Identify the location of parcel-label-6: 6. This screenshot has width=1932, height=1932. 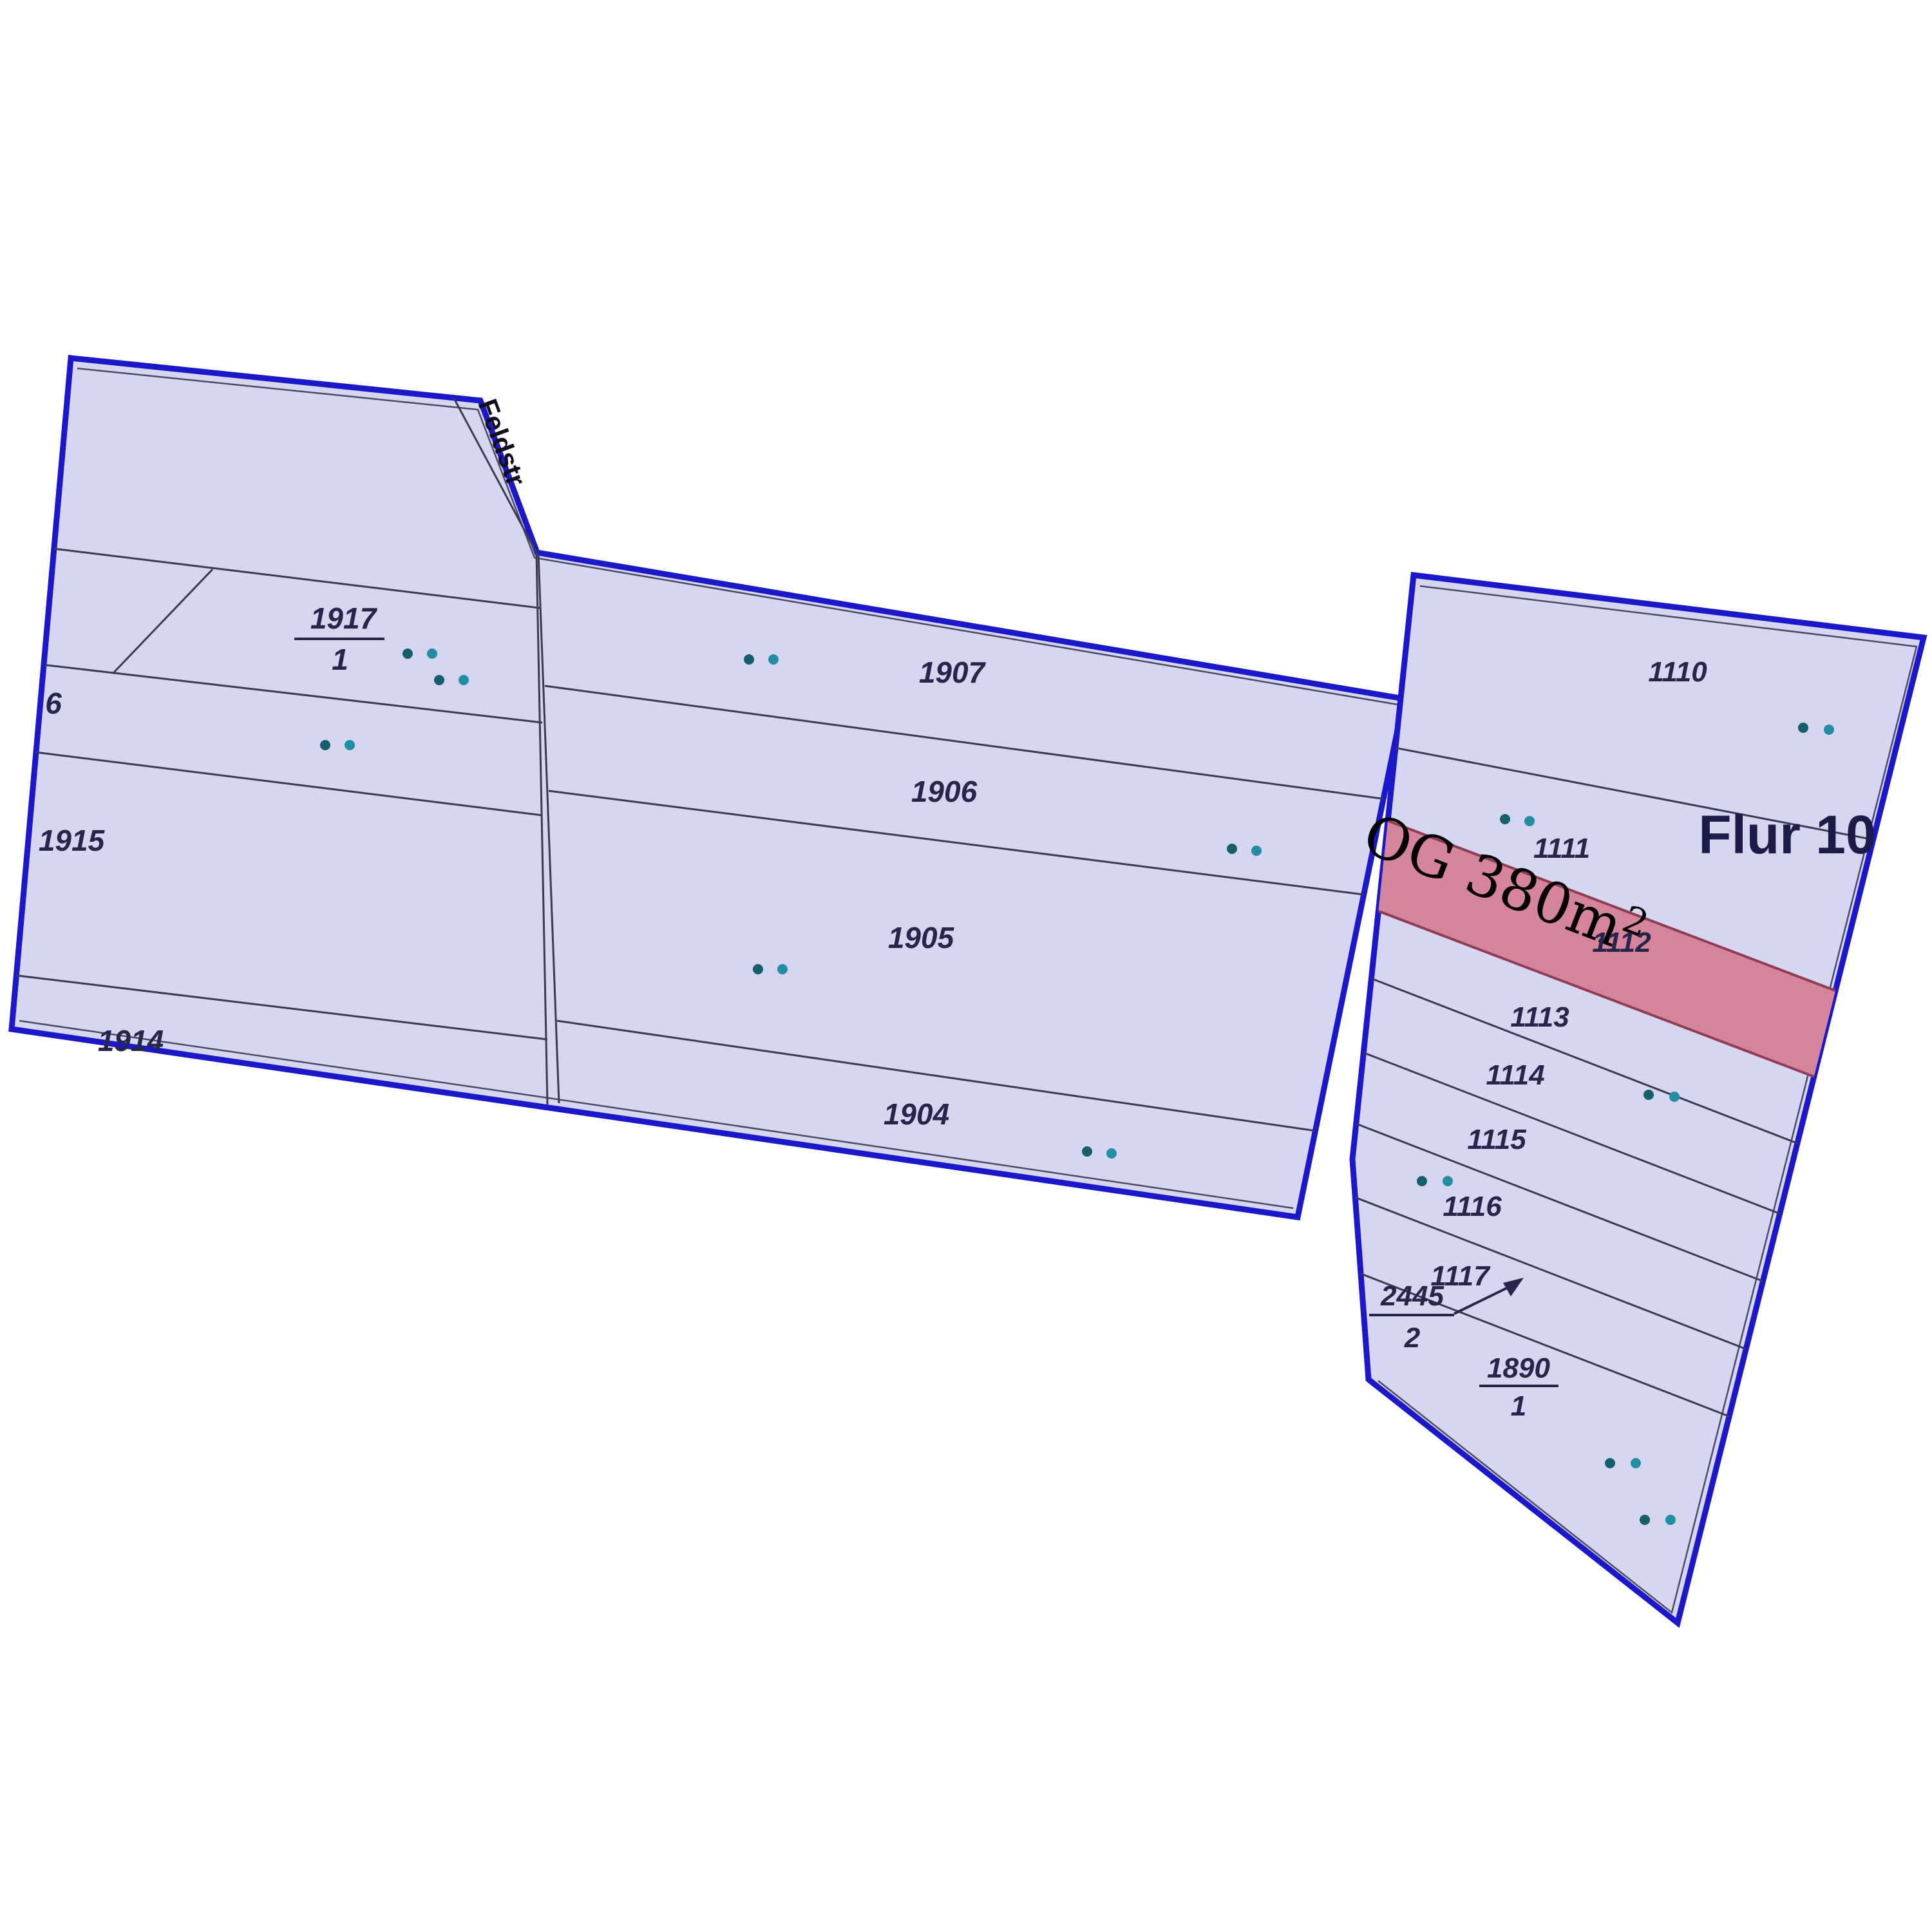
(54, 703).